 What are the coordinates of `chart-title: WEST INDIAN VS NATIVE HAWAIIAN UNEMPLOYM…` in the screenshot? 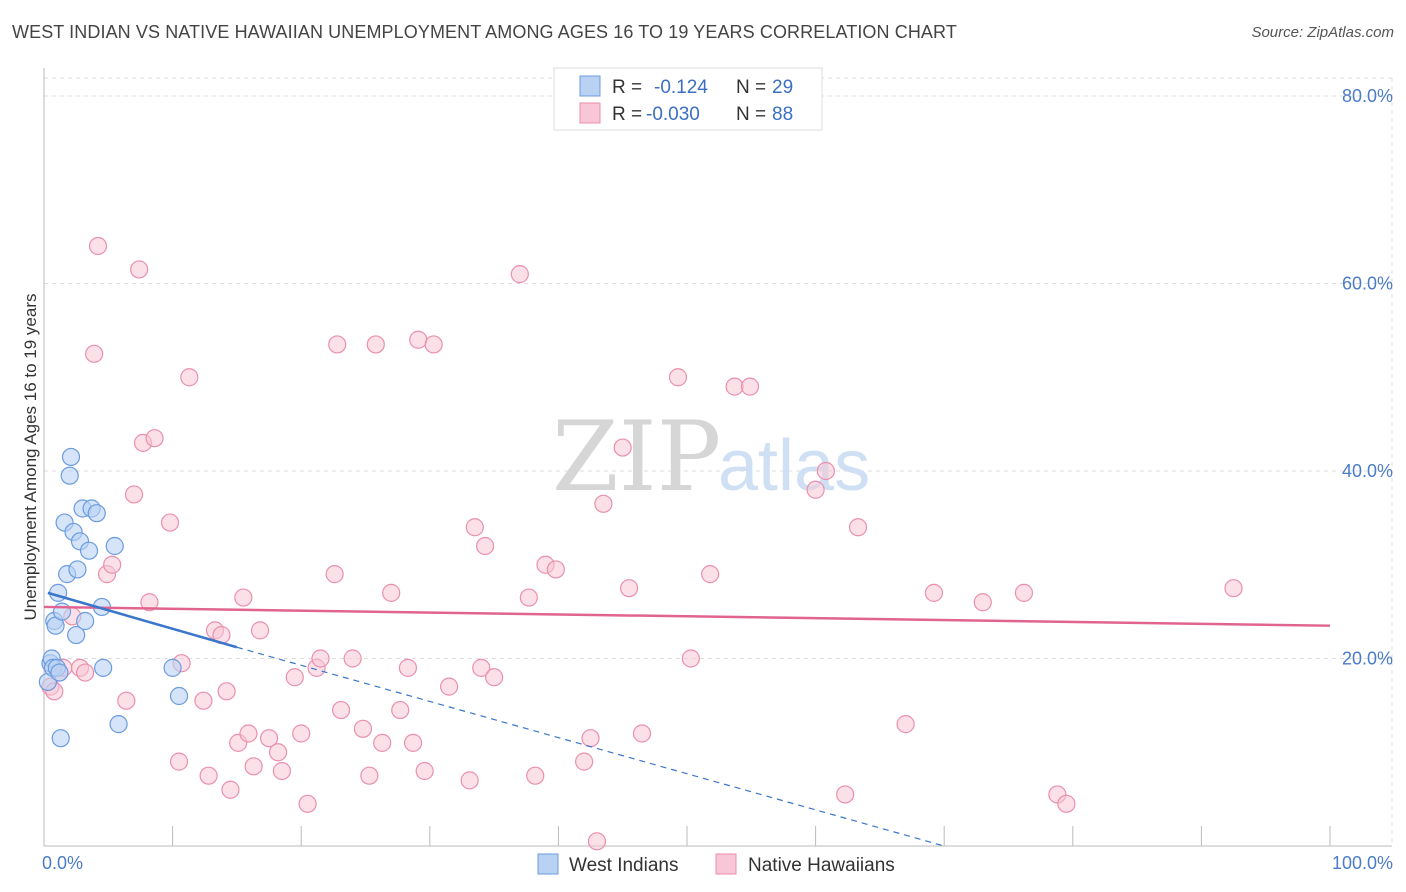 It's located at (484, 32).